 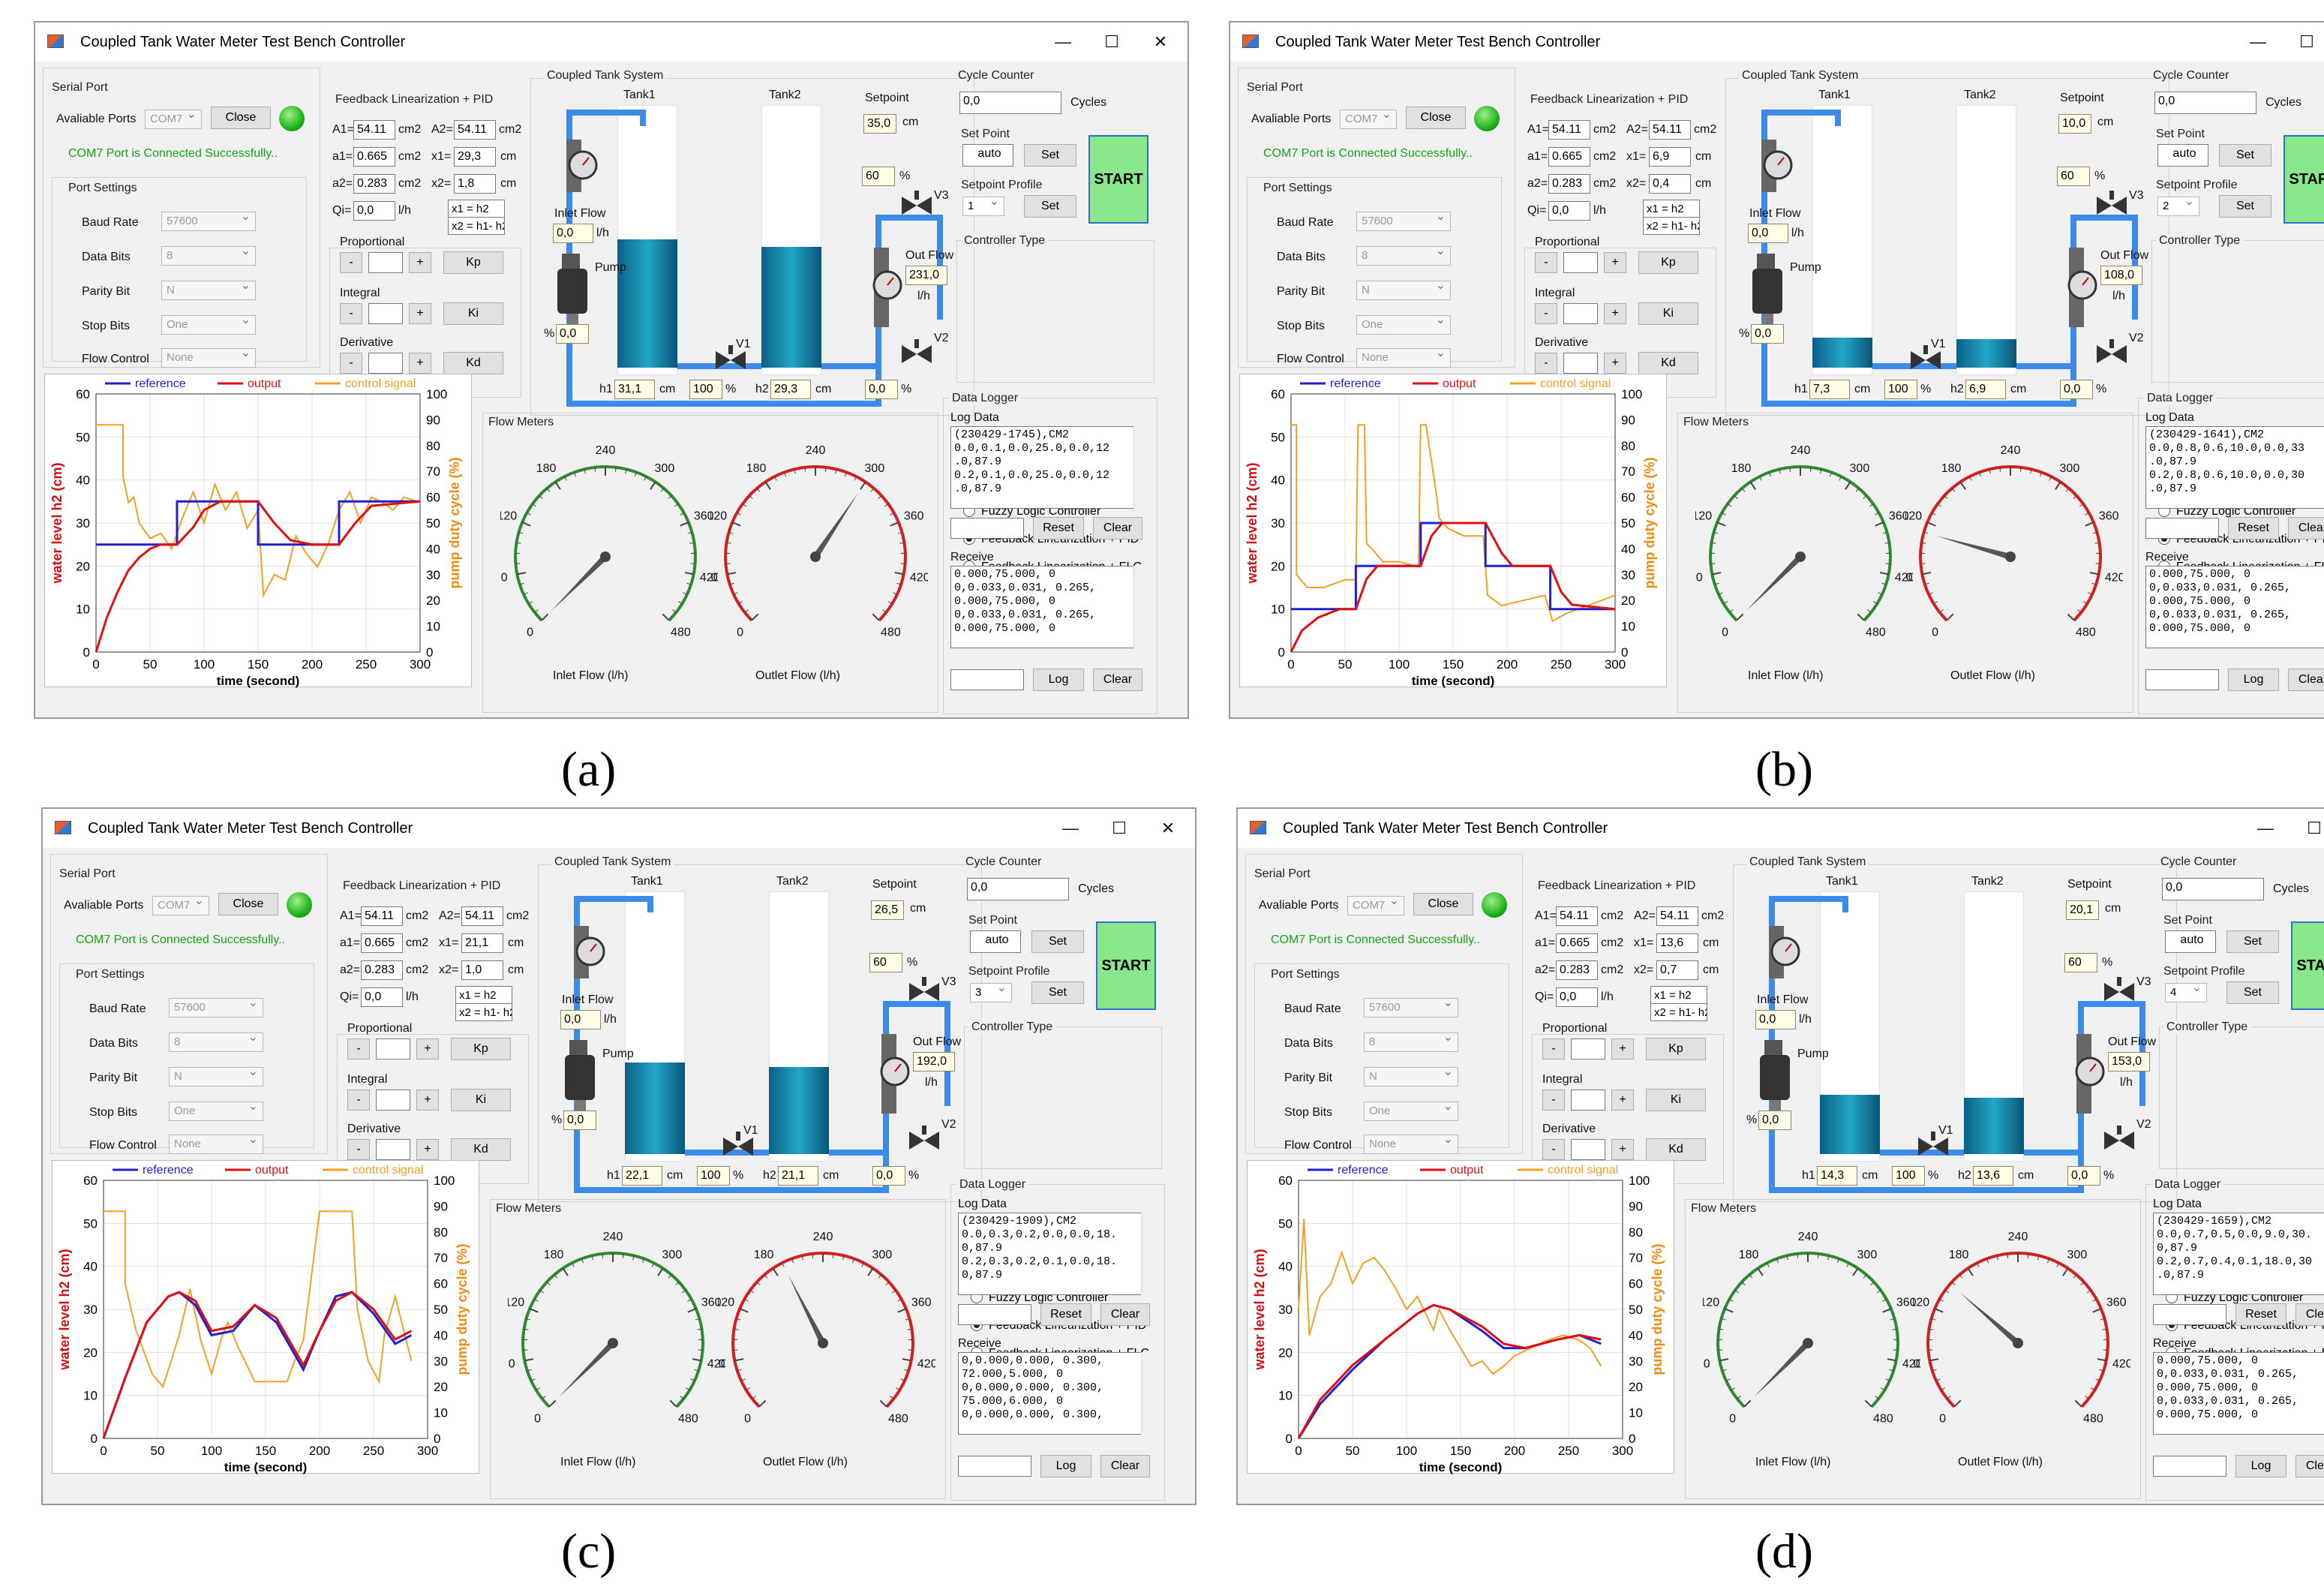 What do you see at coordinates (2178, 205) in the screenshot?
I see `setpoint-profile-select: 2` at bounding box center [2178, 205].